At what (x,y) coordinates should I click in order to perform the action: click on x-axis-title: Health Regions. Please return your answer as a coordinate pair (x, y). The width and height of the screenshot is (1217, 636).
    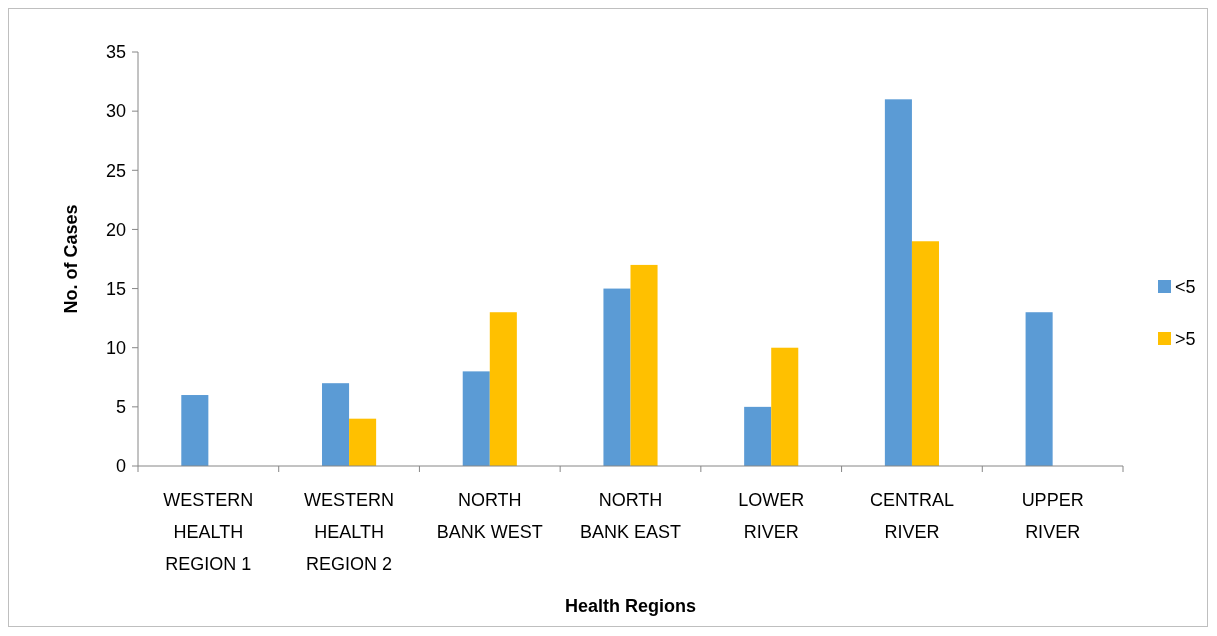
    Looking at the image, I should click on (630, 606).